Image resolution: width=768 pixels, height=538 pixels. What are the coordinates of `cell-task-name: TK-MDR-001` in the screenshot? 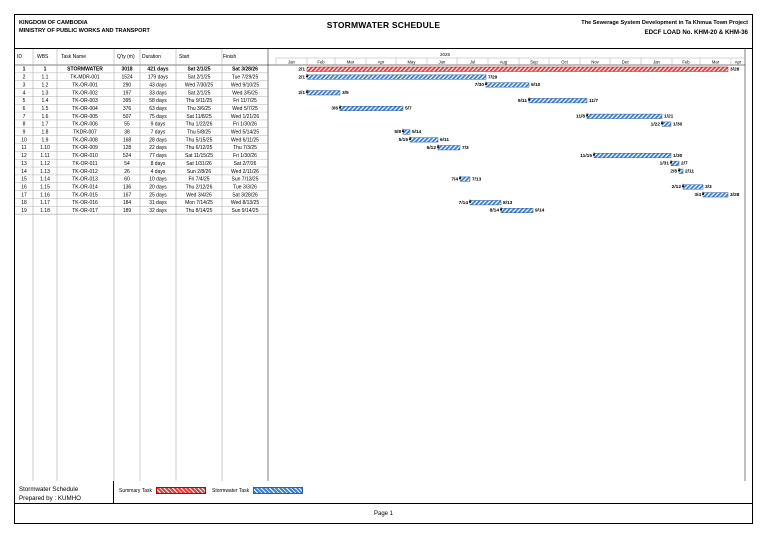 It's located at (85, 78).